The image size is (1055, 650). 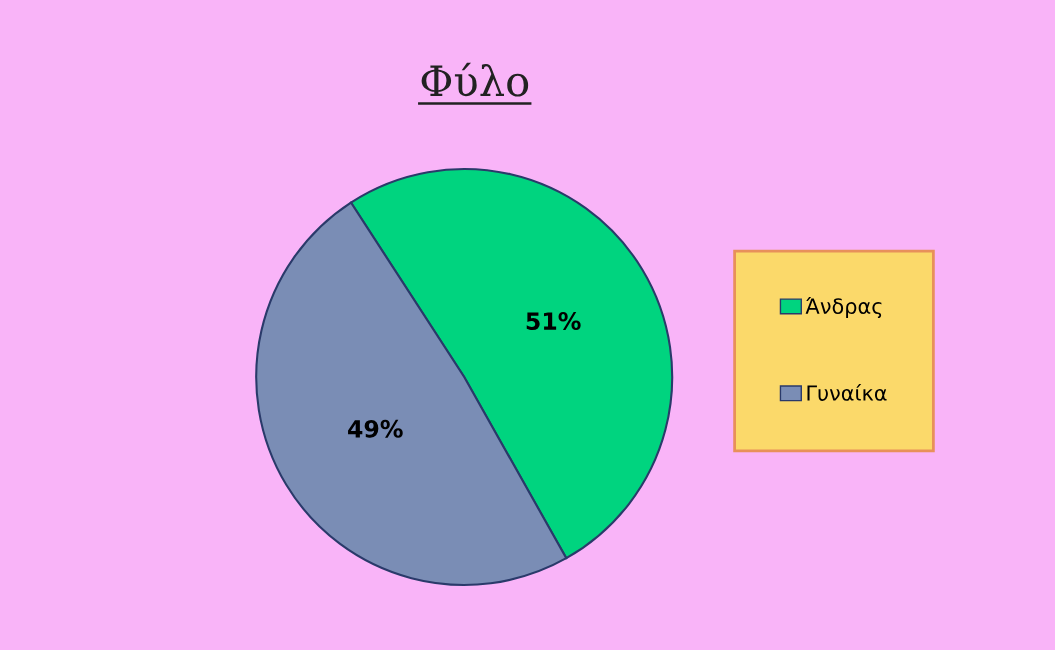 I want to click on chart-title: Φύλο, so click(x=475, y=79).